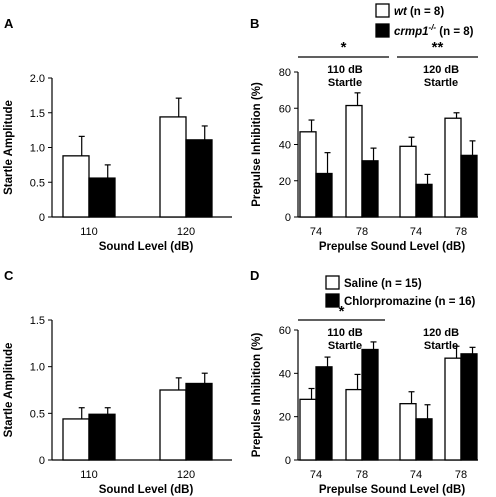 The height and width of the screenshot is (497, 496). Describe the element at coordinates (9, 275) in the screenshot. I see `panel-letter: C` at that location.